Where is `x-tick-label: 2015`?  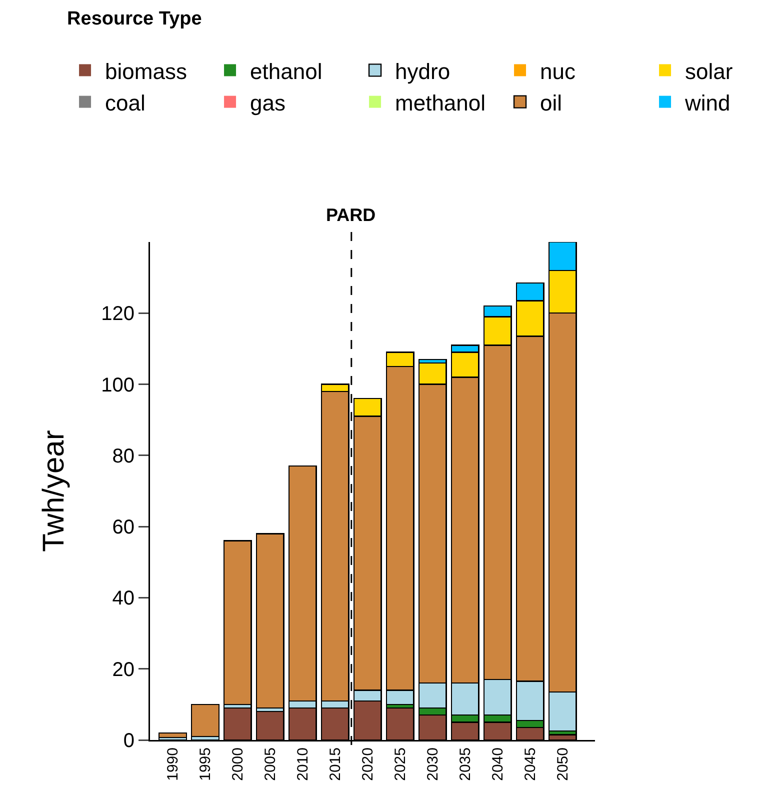
x-tick-label: 2015 is located at coordinates (335, 764).